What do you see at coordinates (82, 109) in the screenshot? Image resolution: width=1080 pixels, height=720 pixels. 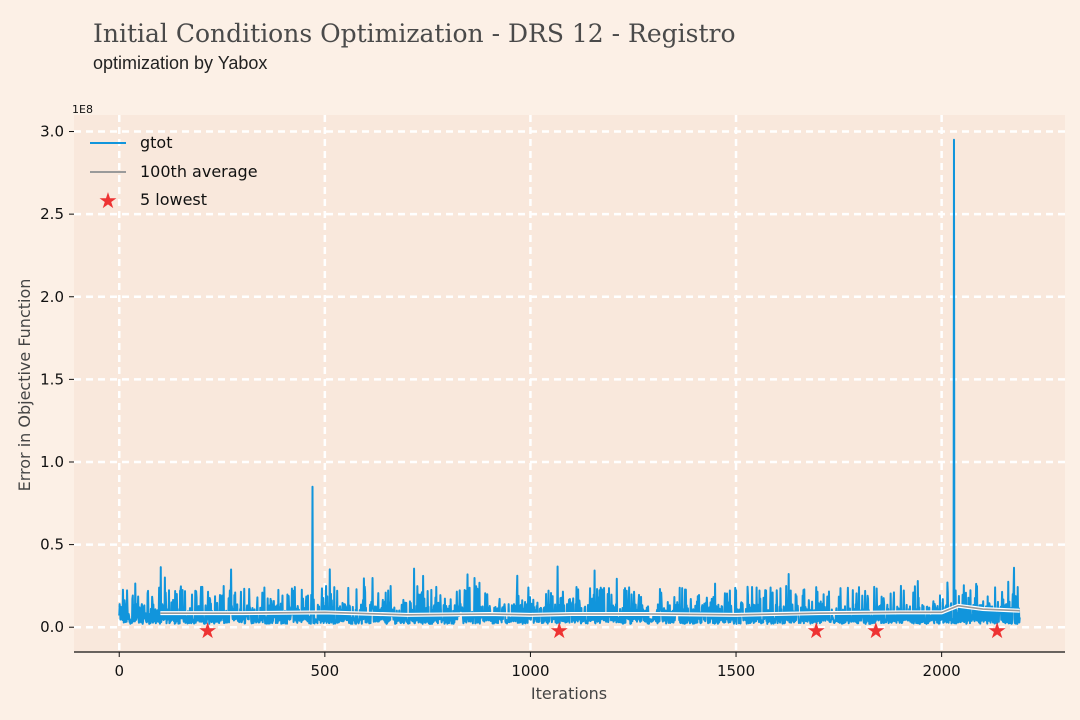 I see `y-exponent-label: 1E8` at bounding box center [82, 109].